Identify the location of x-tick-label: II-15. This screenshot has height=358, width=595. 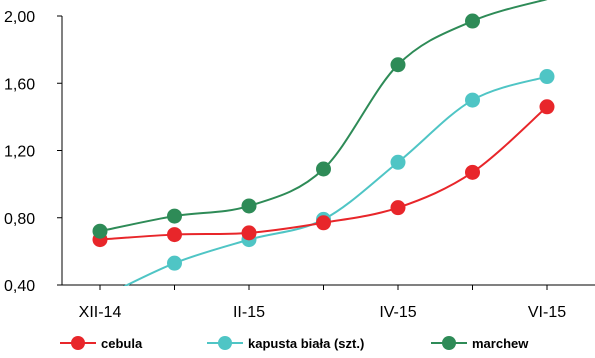
(249, 312).